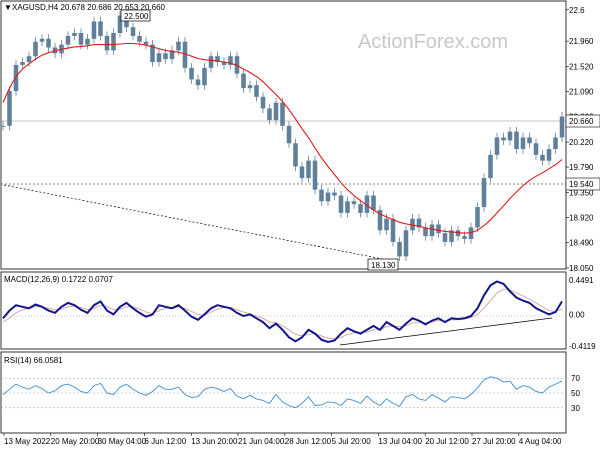 The height and width of the screenshot is (450, 600). Describe the element at coordinates (581, 167) in the screenshot. I see `price-tick-label: 19.790` at that location.